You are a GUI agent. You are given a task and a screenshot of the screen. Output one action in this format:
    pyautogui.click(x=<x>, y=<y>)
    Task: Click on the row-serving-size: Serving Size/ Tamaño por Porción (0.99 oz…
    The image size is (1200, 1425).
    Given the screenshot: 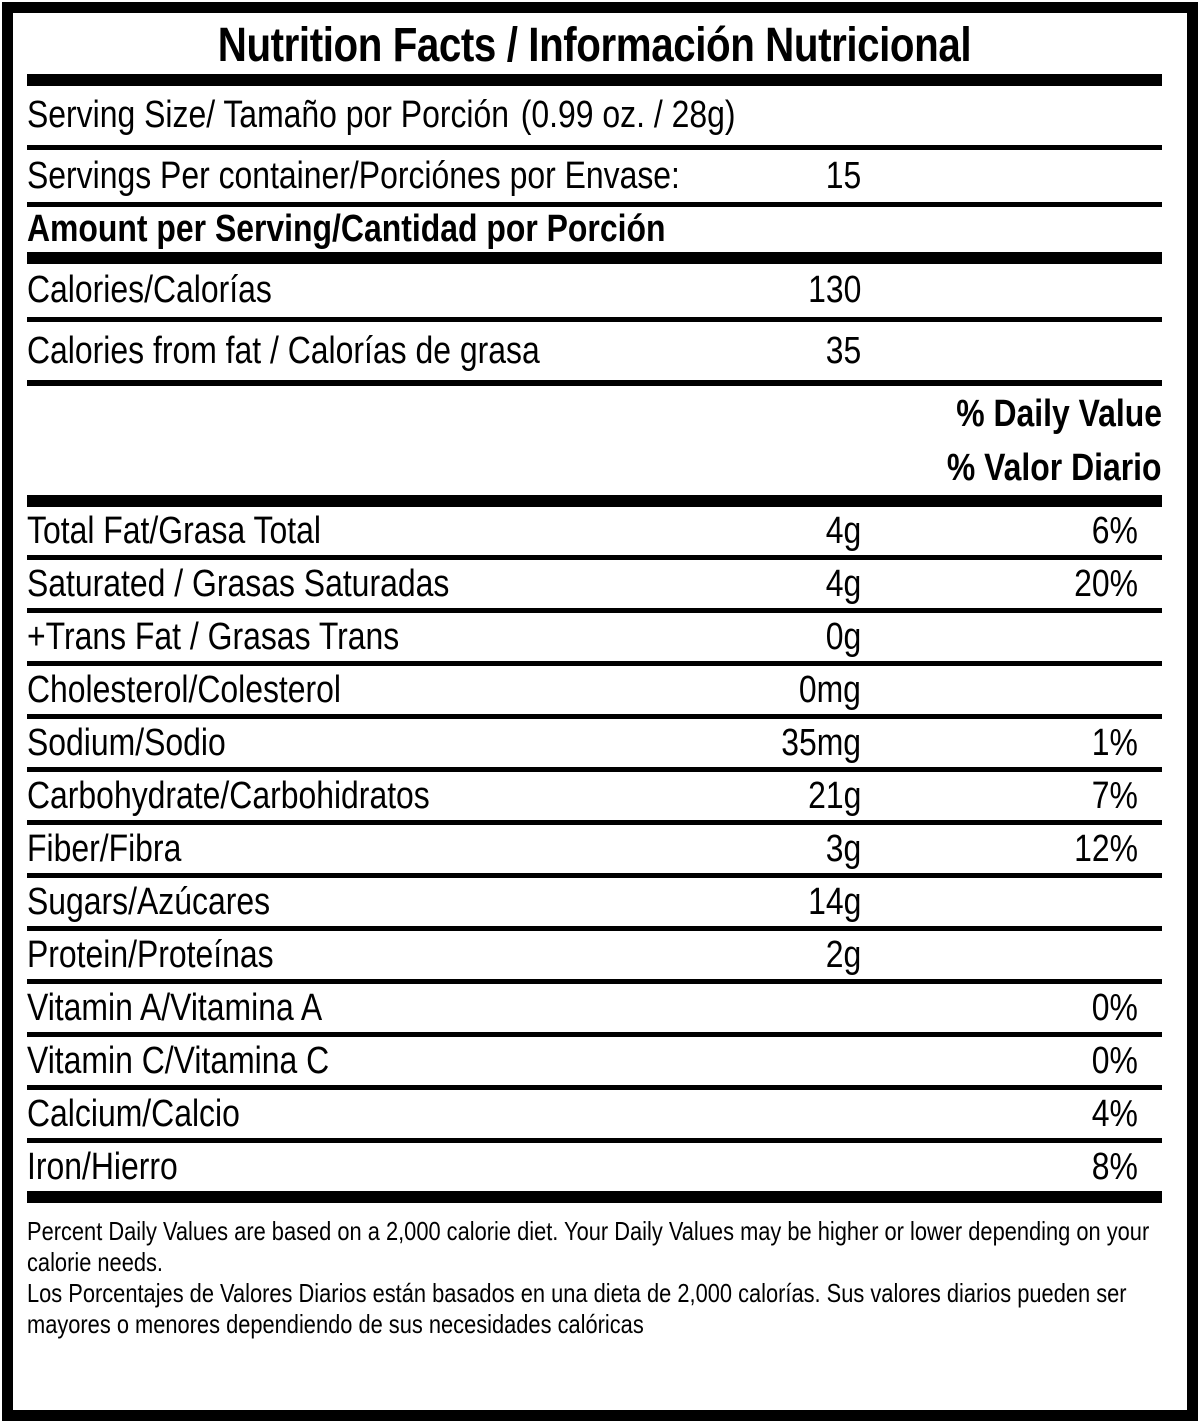 What is the action you would take?
    pyautogui.click(x=594, y=115)
    